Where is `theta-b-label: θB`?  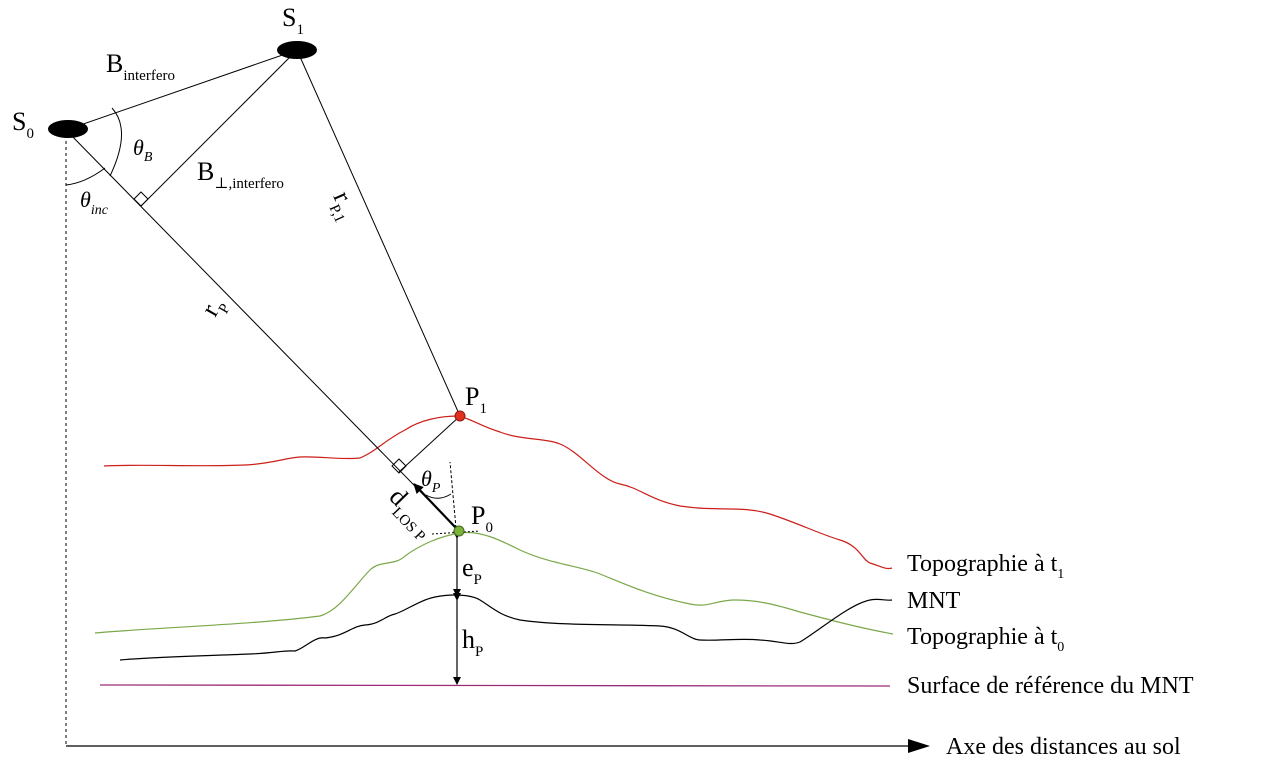
theta-b-label: θB is located at coordinates (143, 150).